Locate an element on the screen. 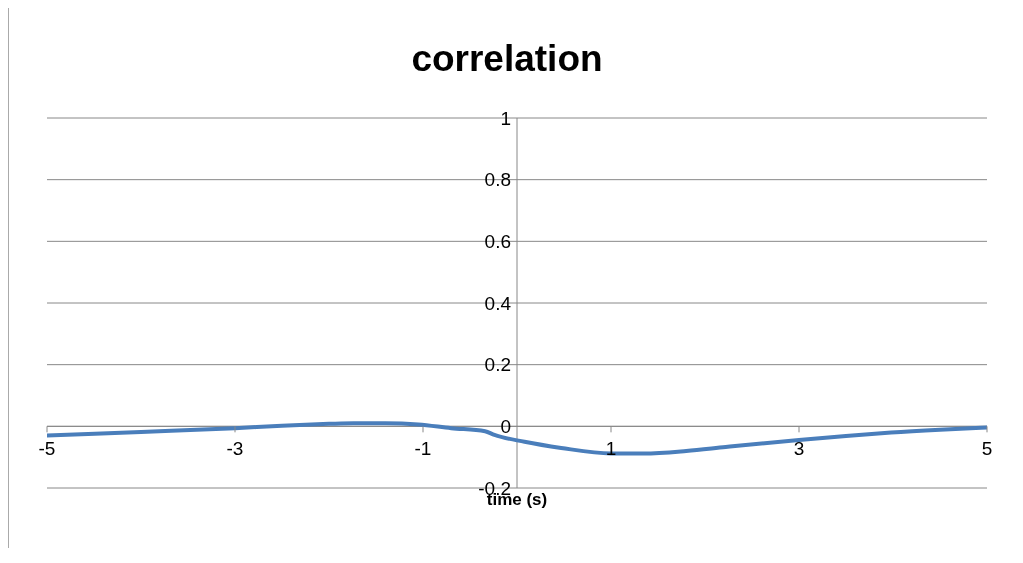 Image resolution: width=1023 pixels, height=563 pixels. chart-title: correlation is located at coordinates (507, 59).